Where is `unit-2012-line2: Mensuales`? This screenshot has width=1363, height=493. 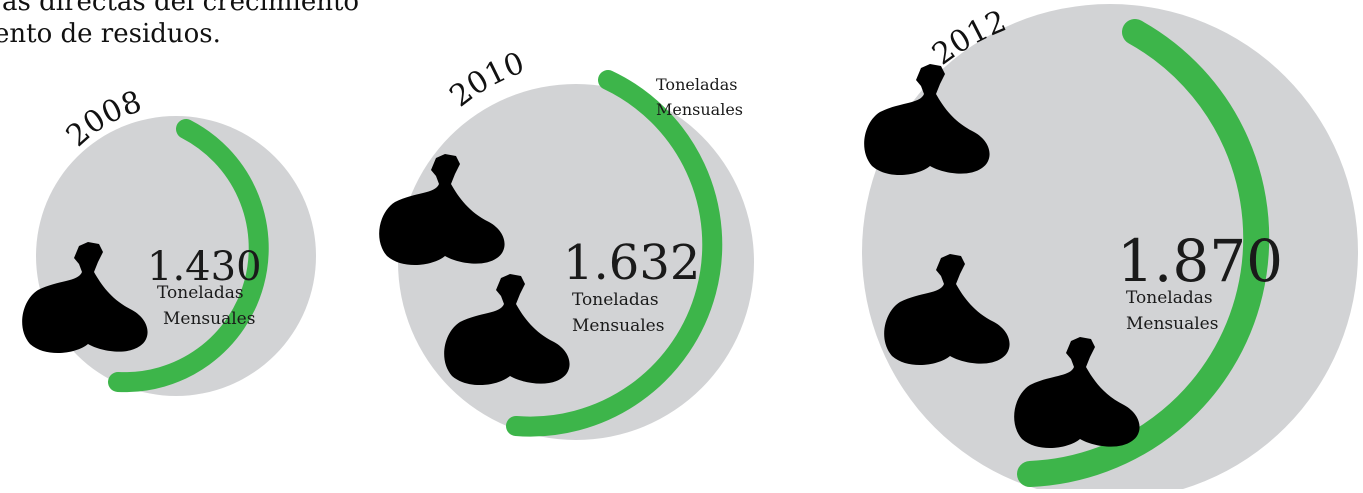
unit-2012-line2: Mensuales is located at coordinates (1172, 324).